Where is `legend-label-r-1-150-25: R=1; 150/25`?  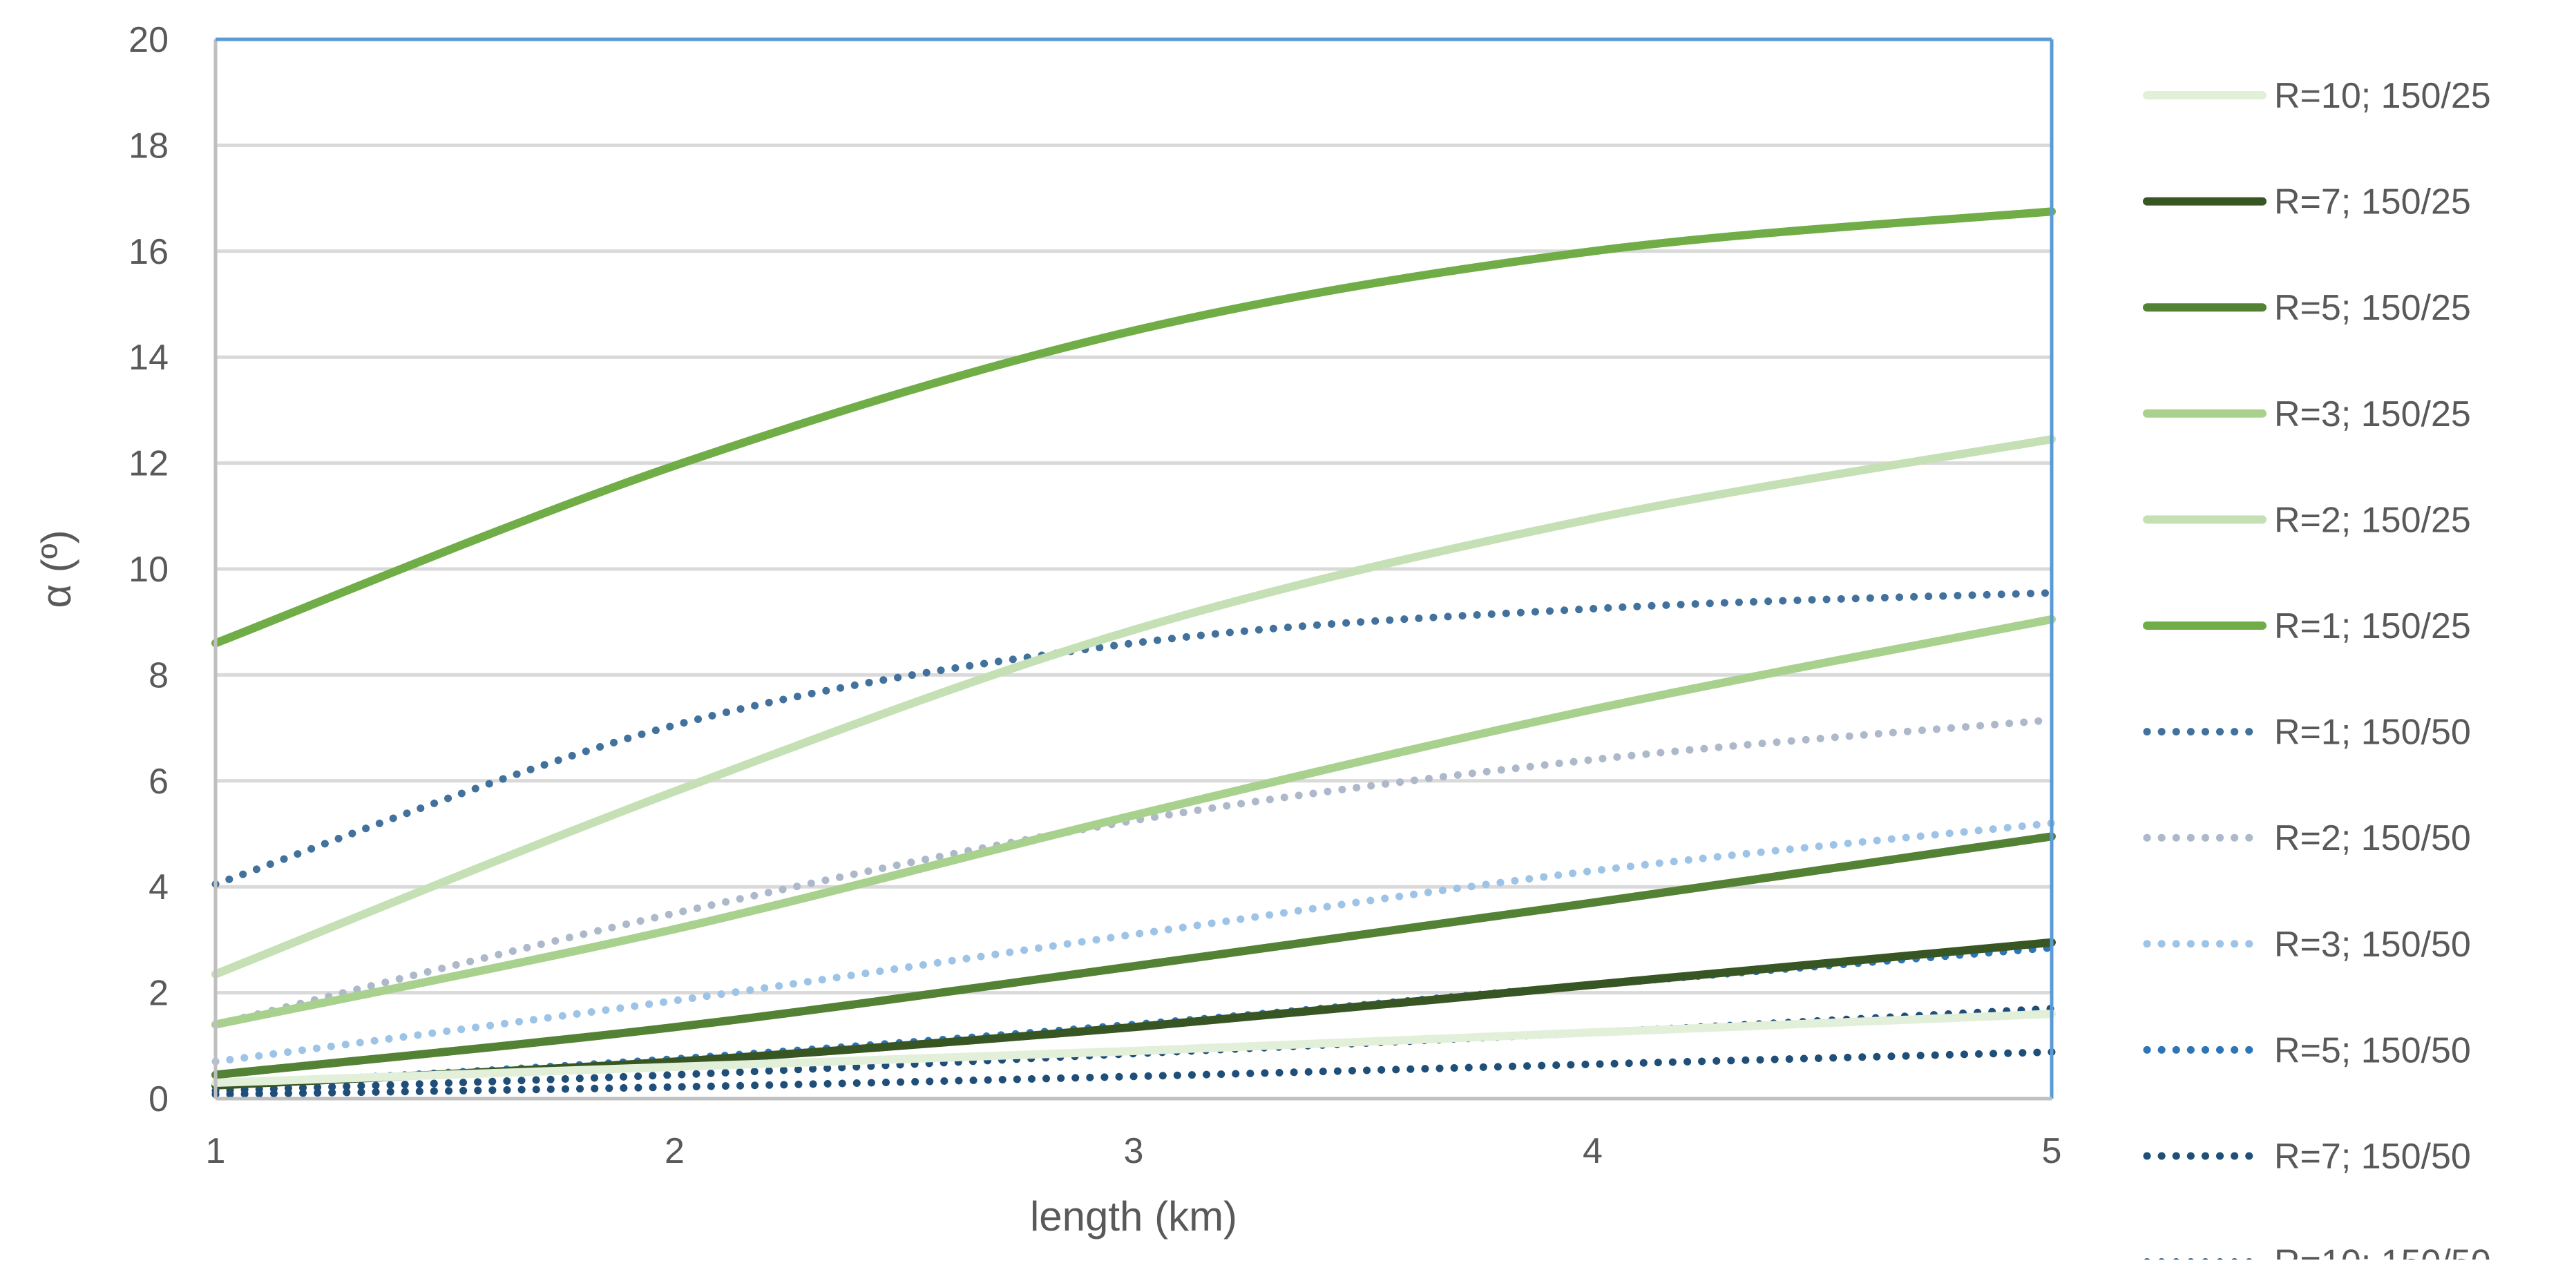
legend-label-r-1-150-25: R=1; 150/25 is located at coordinates (2373, 626).